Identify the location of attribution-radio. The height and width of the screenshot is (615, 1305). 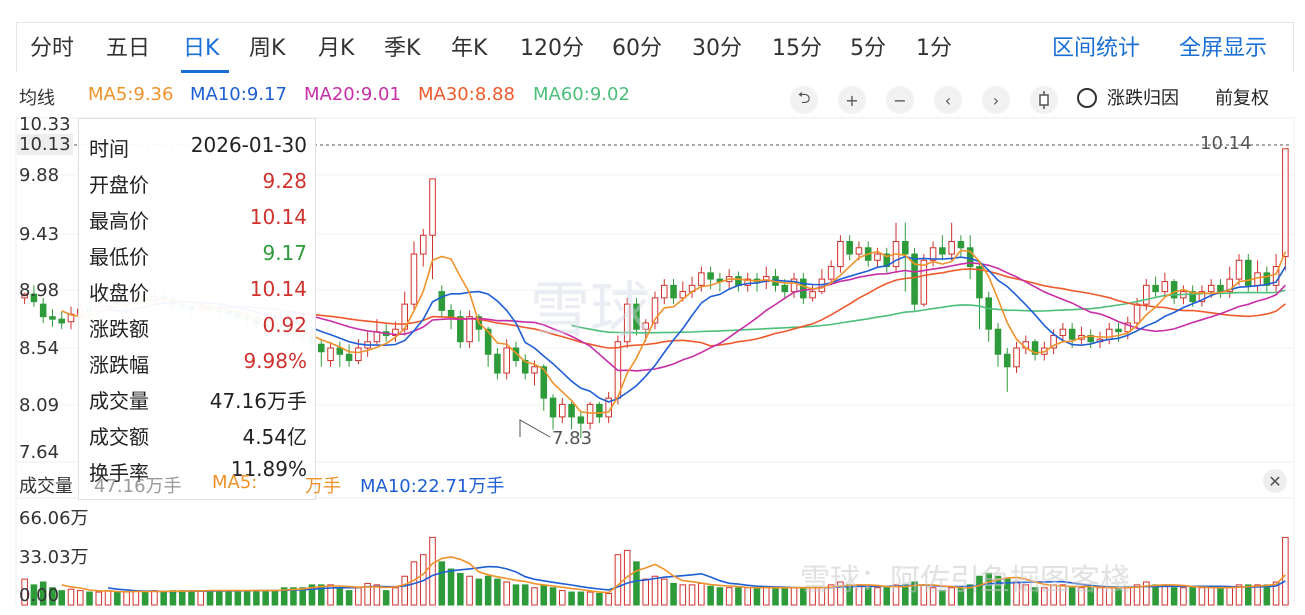
(1087, 98).